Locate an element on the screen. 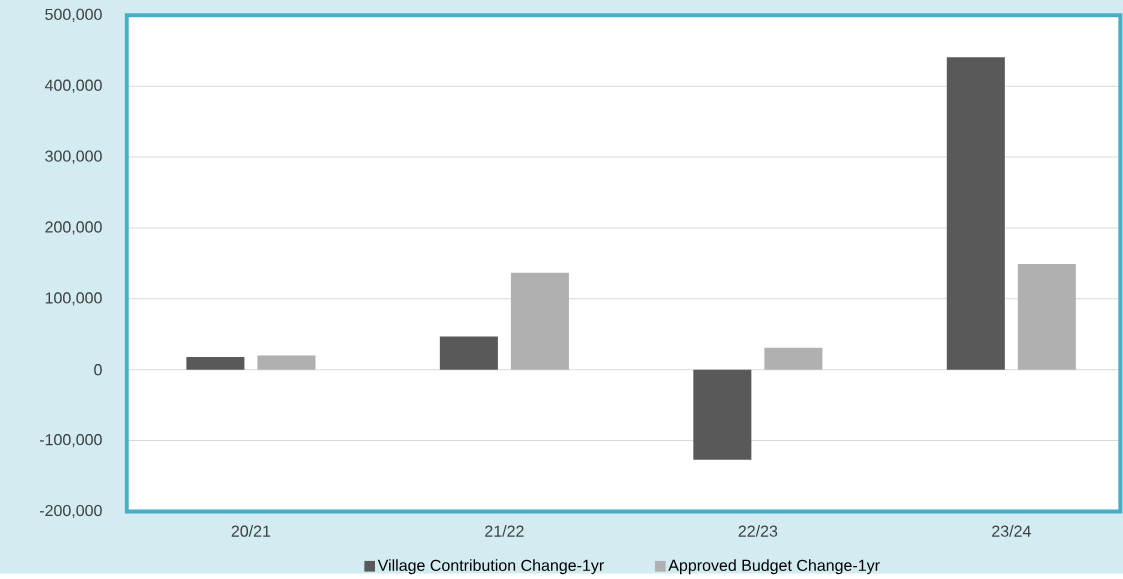 The image size is (1123, 579). y-tick-label: 200,000 is located at coordinates (73, 228).